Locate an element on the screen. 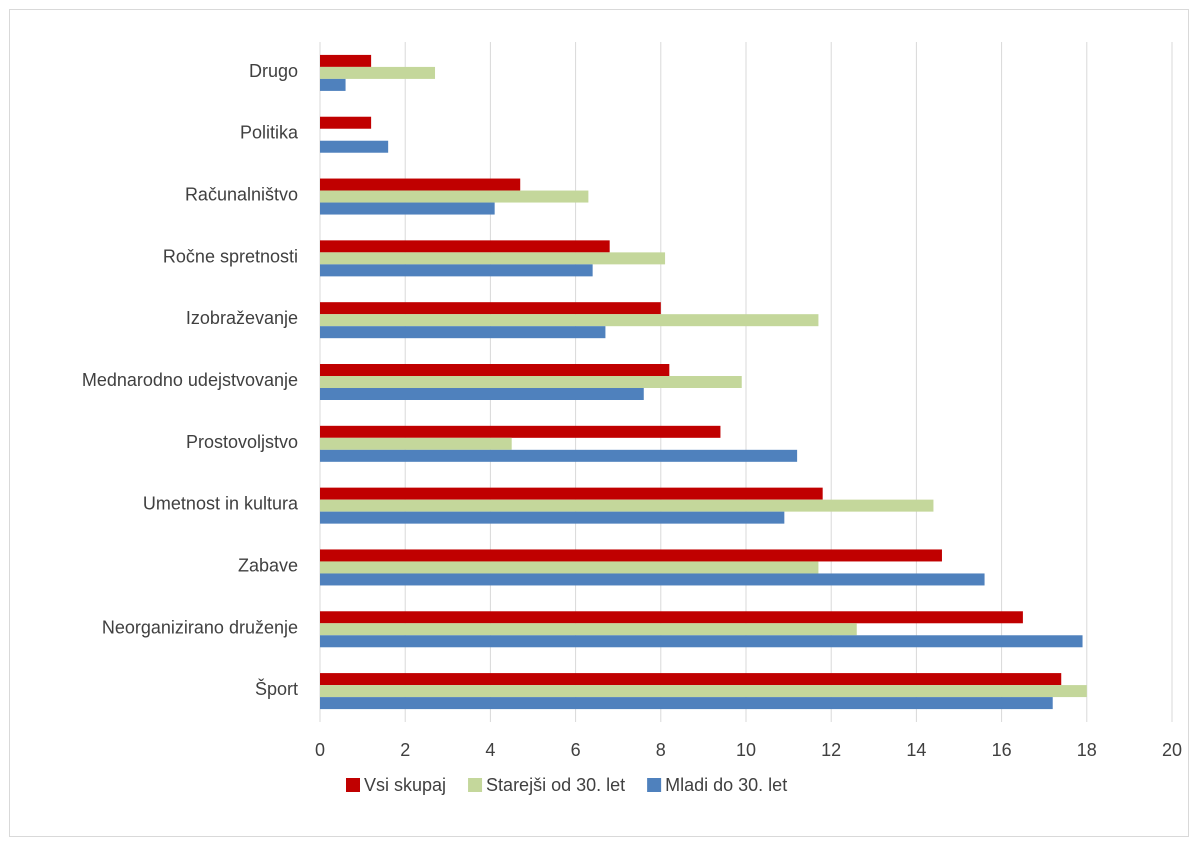 The width and height of the screenshot is (1200, 848). category-label: Umetnost in kultura is located at coordinates (221, 504).